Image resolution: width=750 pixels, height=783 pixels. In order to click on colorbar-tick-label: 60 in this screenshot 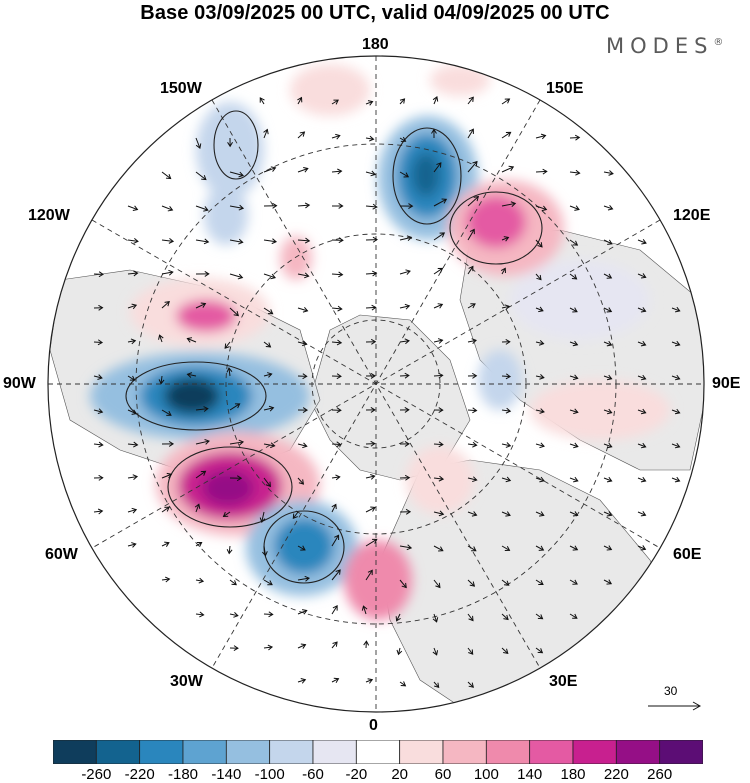, I will do `click(443, 774)`.